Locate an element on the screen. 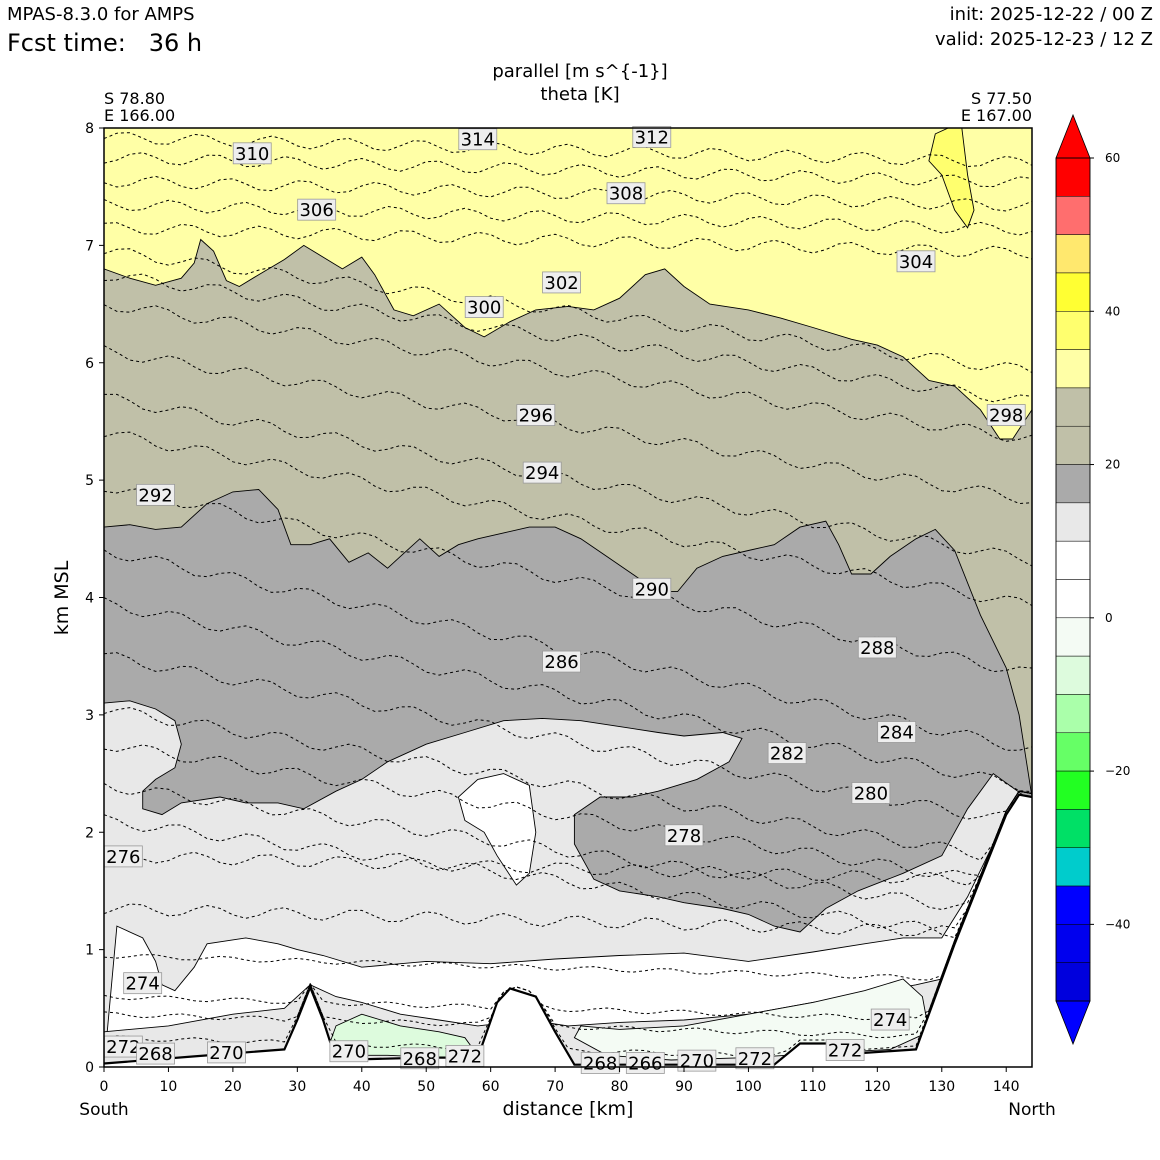  theta-label: 278 is located at coordinates (684, 835).